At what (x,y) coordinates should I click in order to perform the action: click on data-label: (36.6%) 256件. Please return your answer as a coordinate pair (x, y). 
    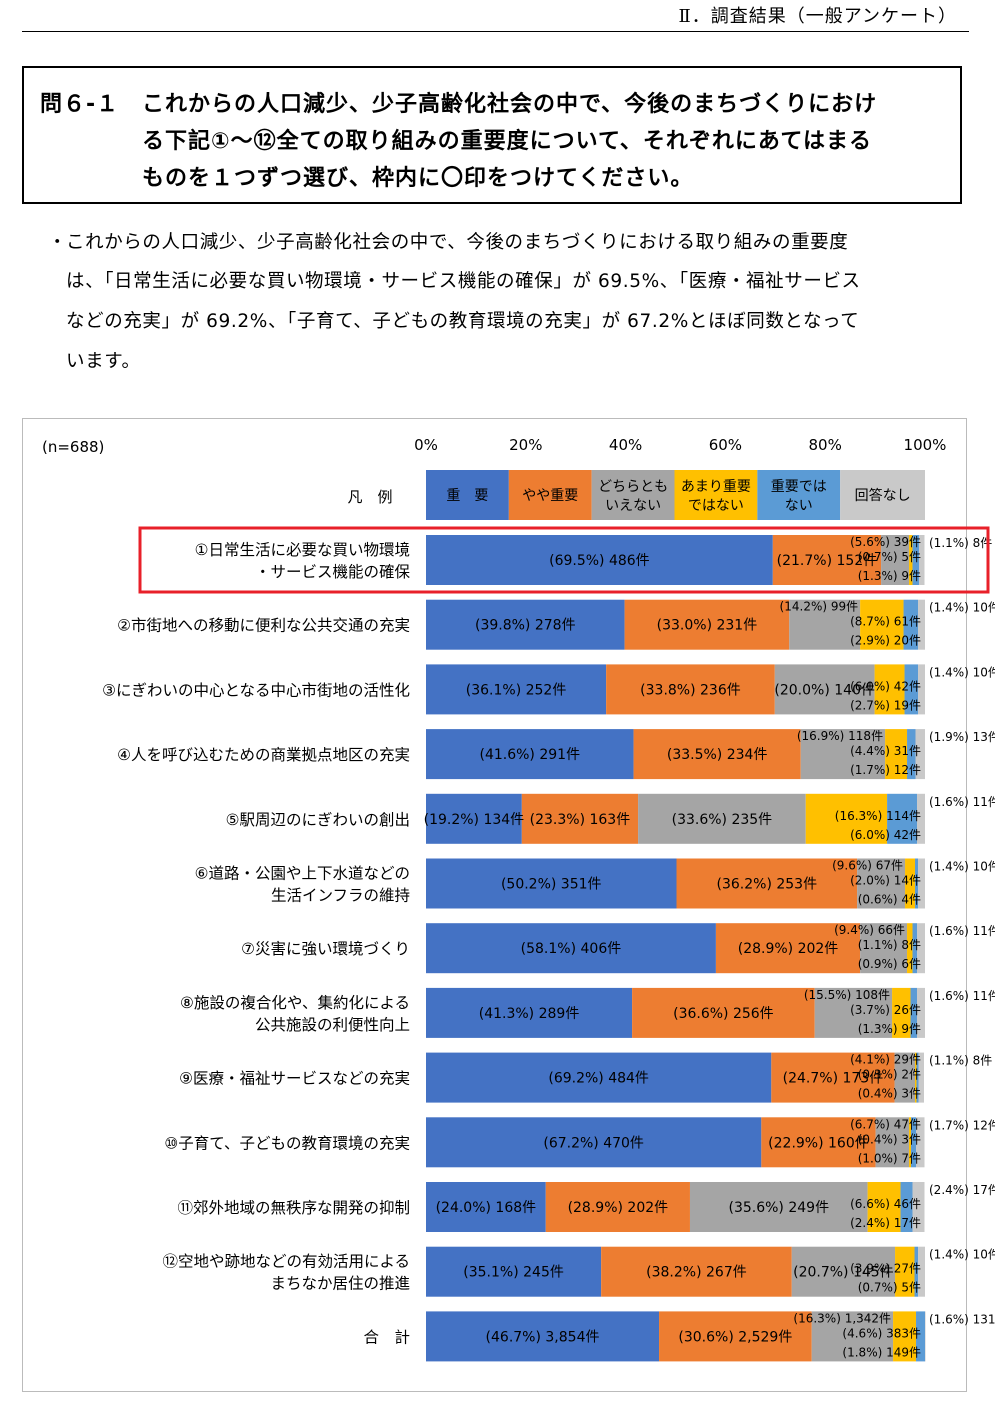
    Looking at the image, I should click on (723, 1014).